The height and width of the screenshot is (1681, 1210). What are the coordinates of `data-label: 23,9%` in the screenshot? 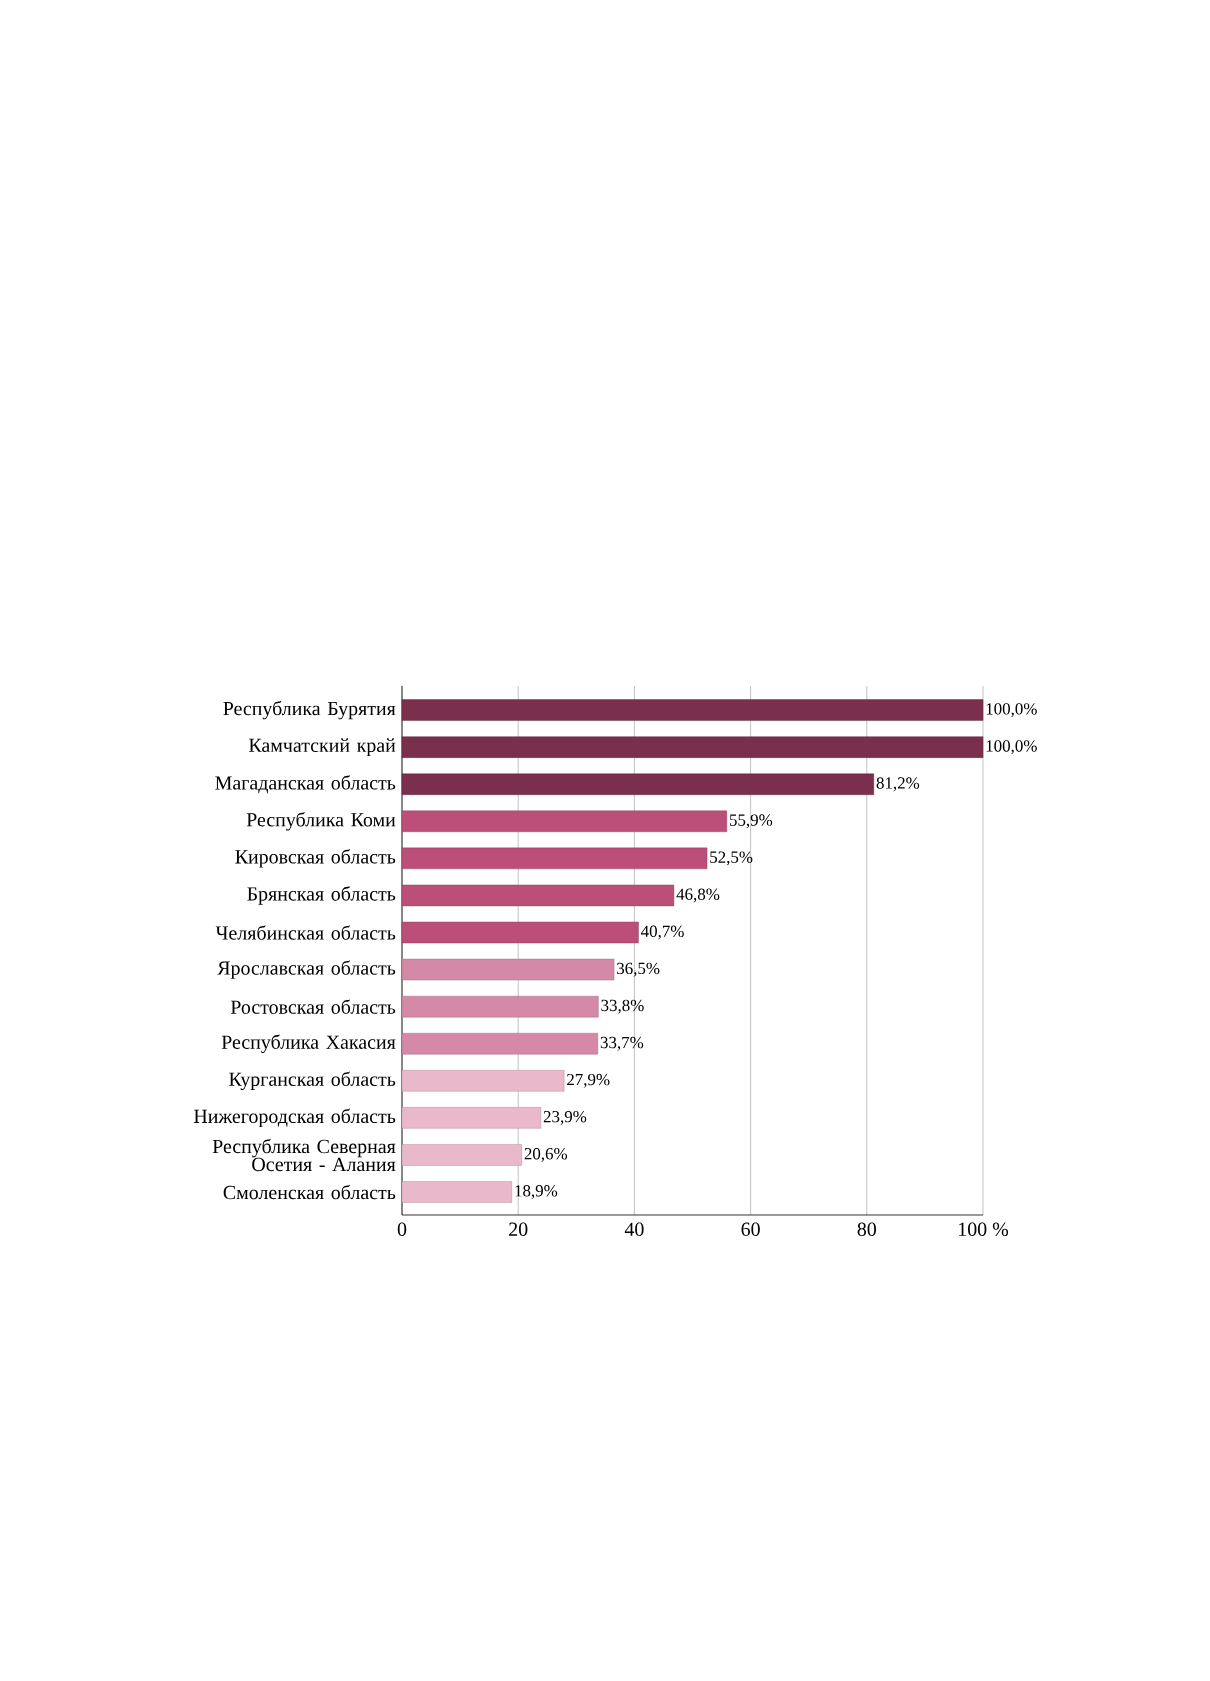 It's located at (565, 1117).